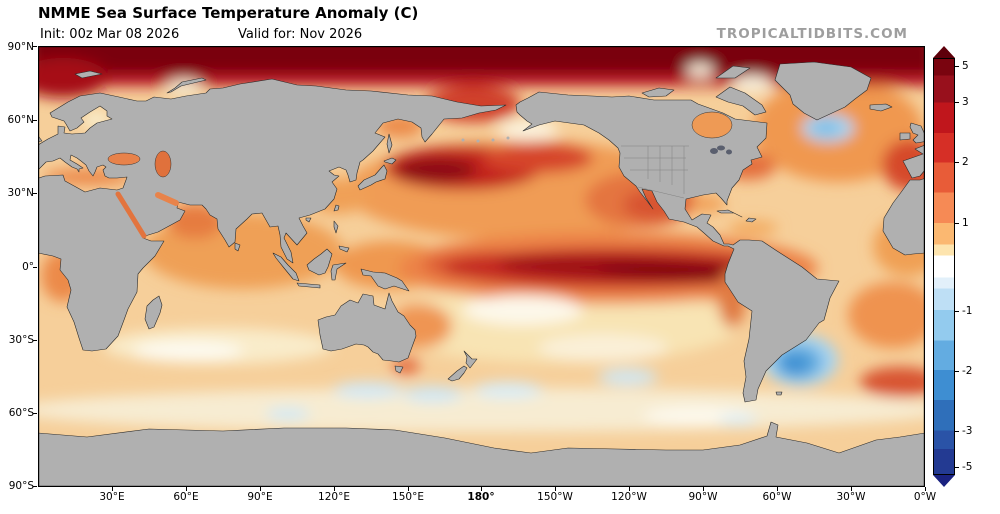 This screenshot has height=514, width=1000. What do you see at coordinates (629, 497) in the screenshot?
I see `lon-label: 120°W` at bounding box center [629, 497].